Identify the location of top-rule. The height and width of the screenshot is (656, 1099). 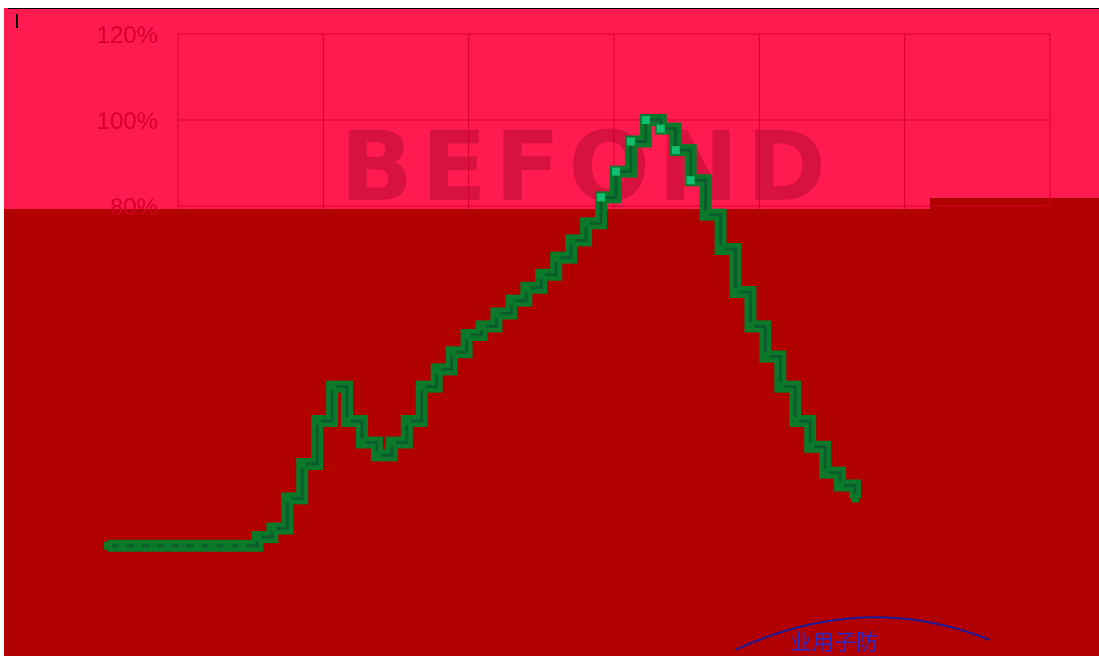
(553, 8).